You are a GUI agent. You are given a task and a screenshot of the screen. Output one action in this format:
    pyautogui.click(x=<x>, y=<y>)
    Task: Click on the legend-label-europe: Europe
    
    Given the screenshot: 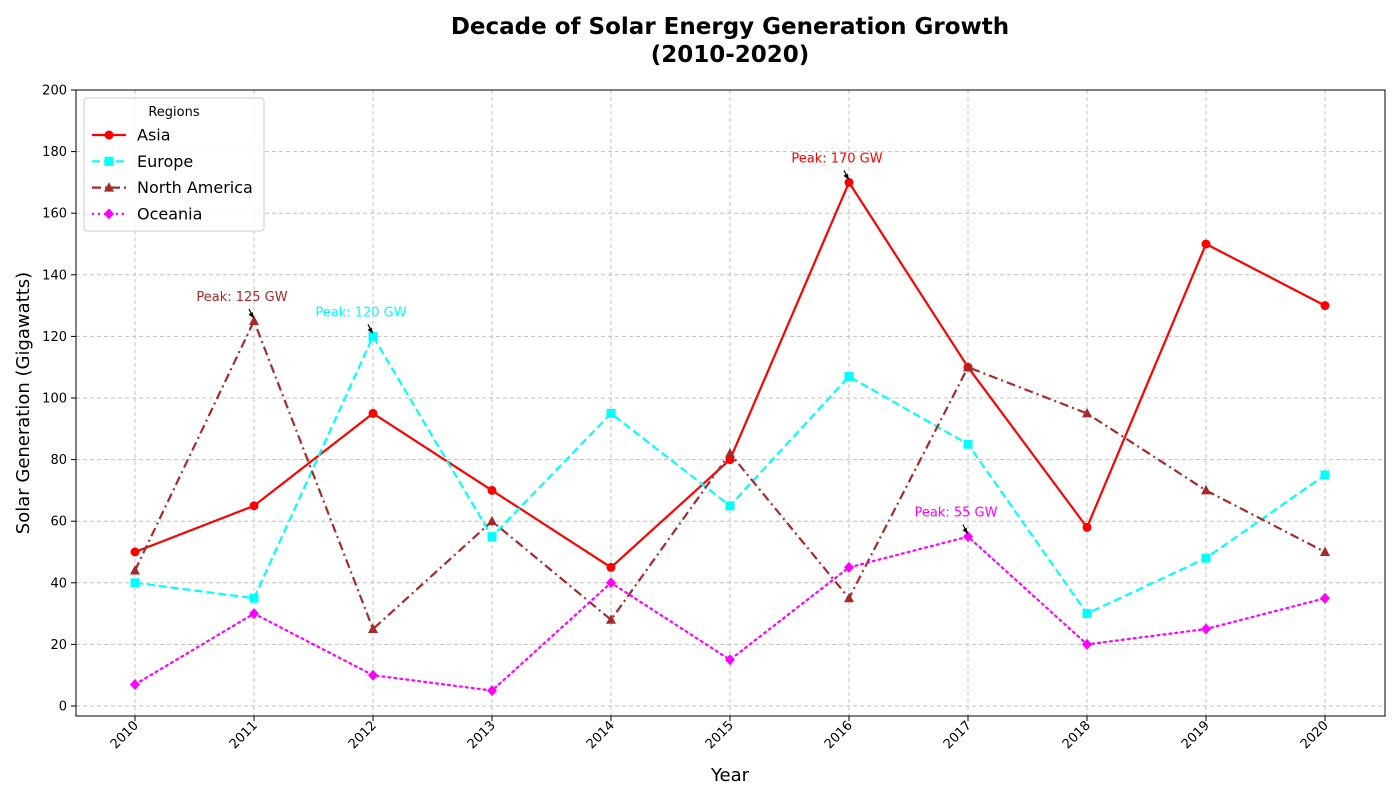 What is the action you would take?
    pyautogui.click(x=165, y=161)
    